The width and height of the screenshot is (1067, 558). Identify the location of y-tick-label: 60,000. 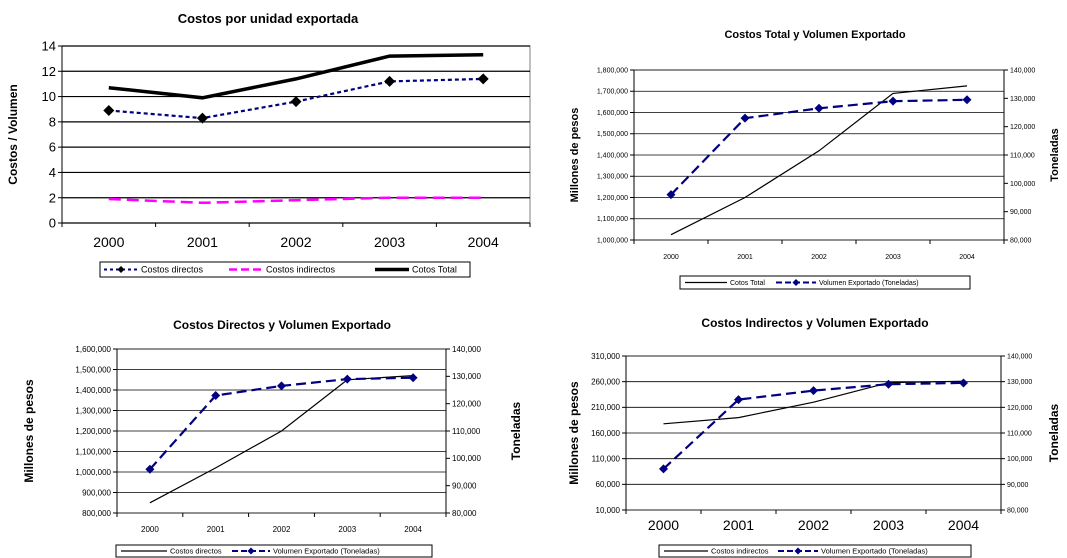
(608, 484).